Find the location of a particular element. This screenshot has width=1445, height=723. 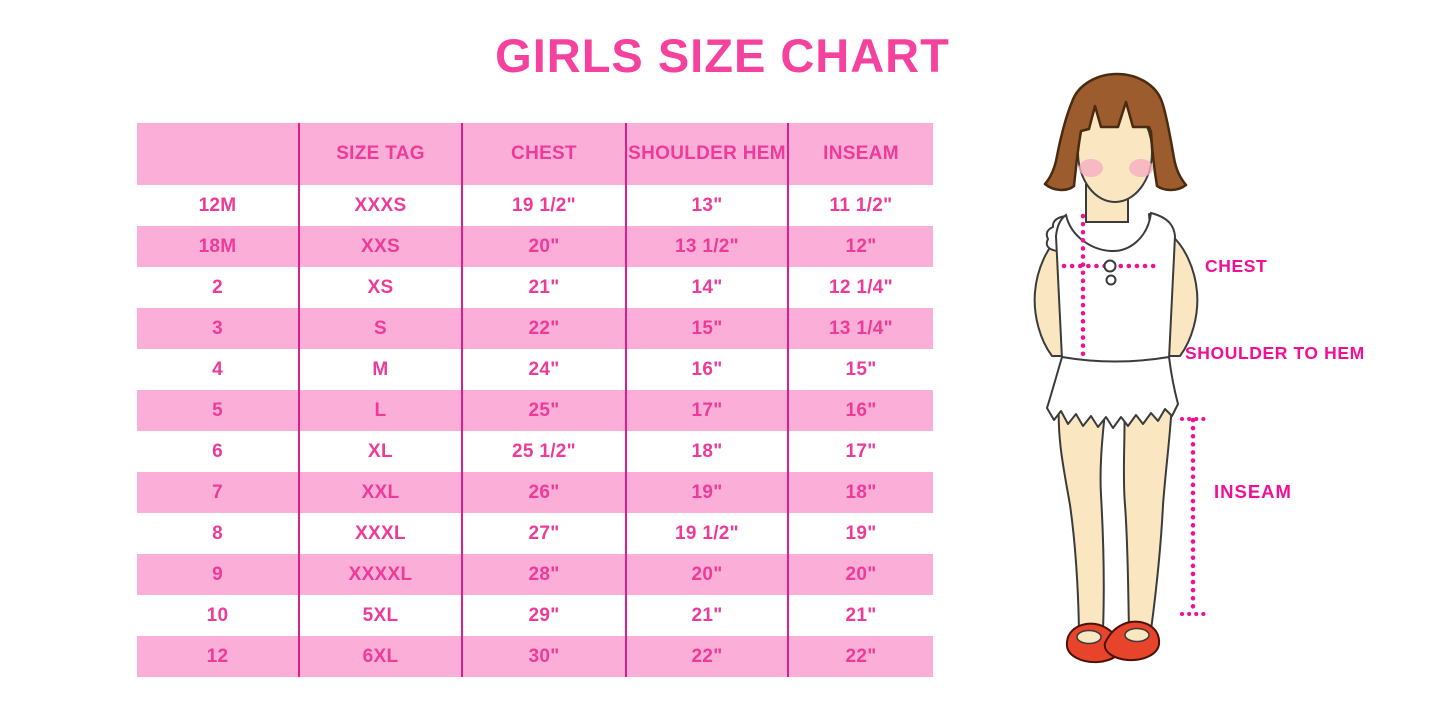

table-cell: 2 is located at coordinates (218, 287).